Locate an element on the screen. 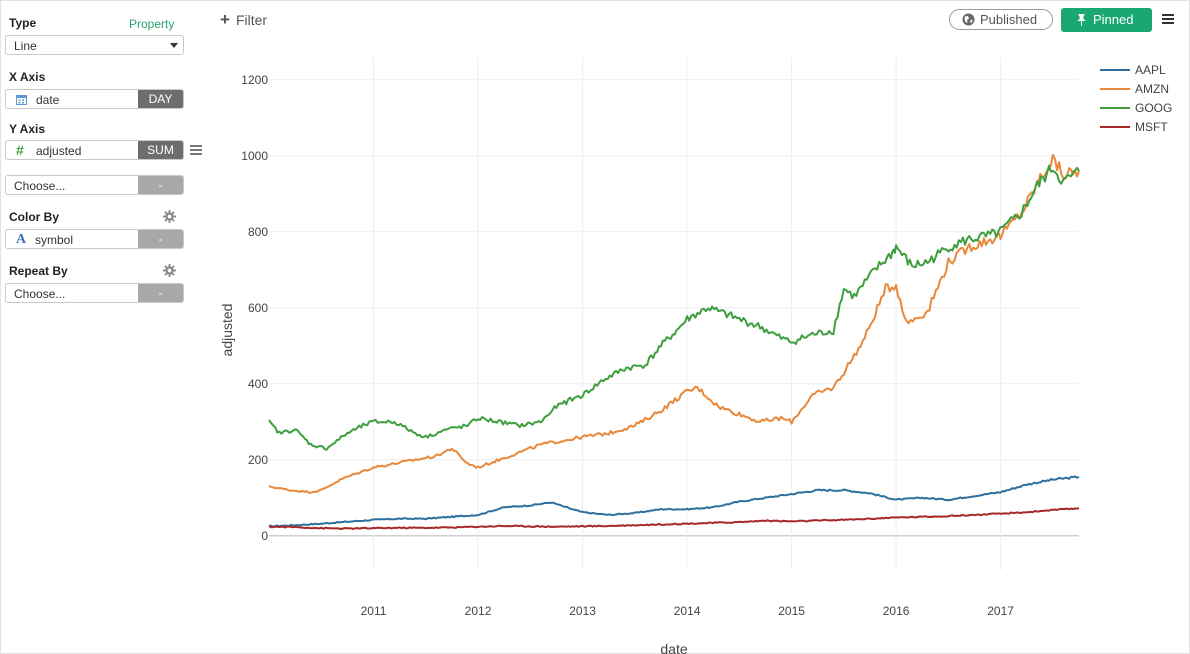 The width and height of the screenshot is (1190, 654). filter-button: + Filter is located at coordinates (243, 20).